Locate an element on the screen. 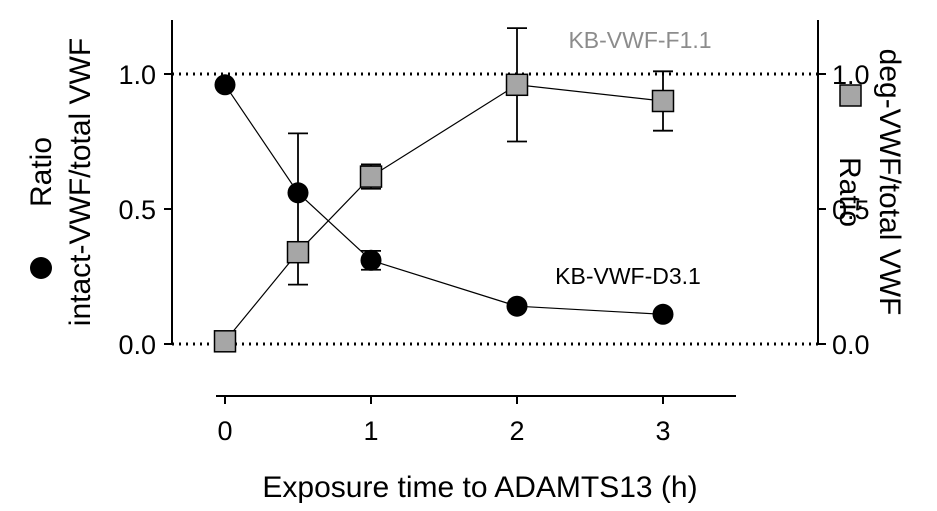  right-y-tick-label: 0.5 is located at coordinates (851, 210).